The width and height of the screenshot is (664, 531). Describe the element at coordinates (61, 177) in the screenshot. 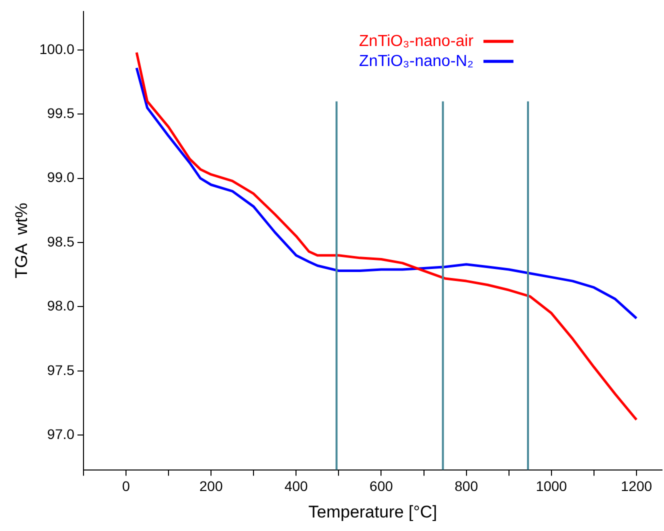

I see `y-tick-label: 99.0` at that location.